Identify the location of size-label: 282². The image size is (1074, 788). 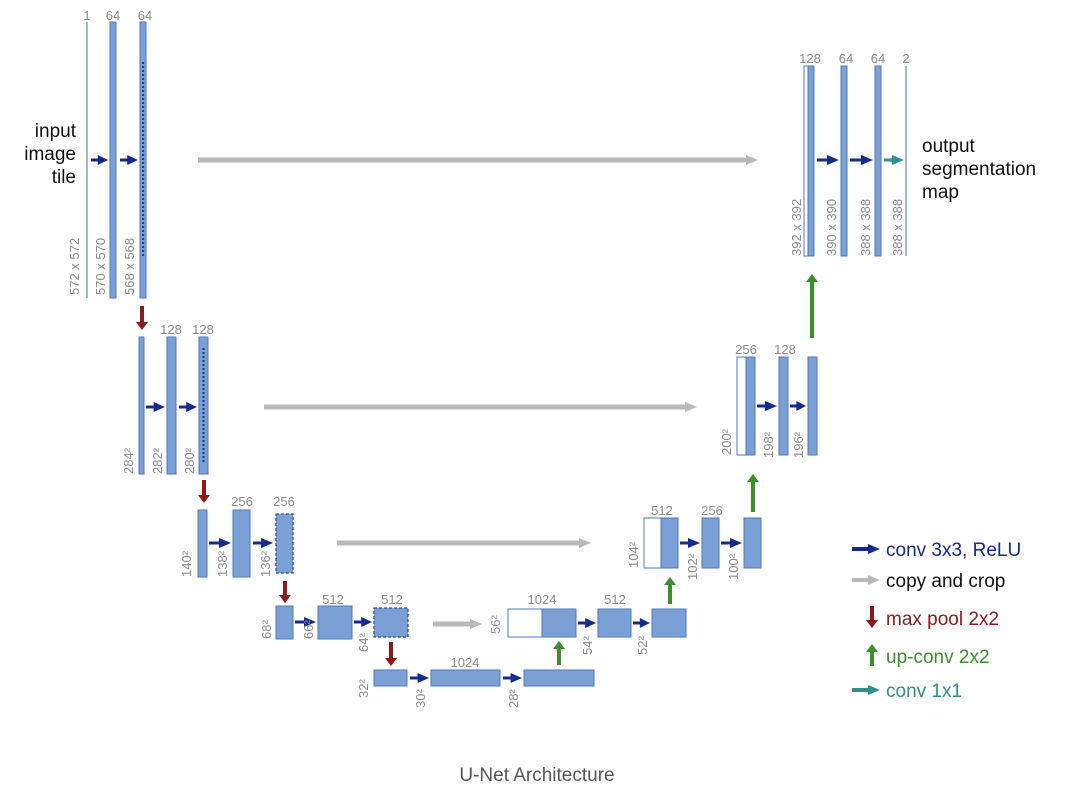
(157, 460).